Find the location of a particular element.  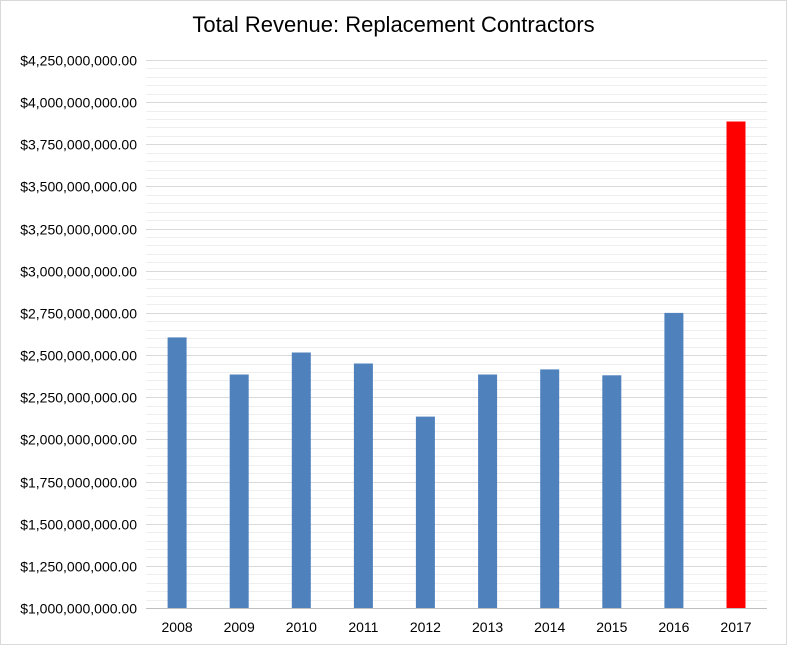

y-tick-label: $2,500,000,000.00 is located at coordinates (78, 356).